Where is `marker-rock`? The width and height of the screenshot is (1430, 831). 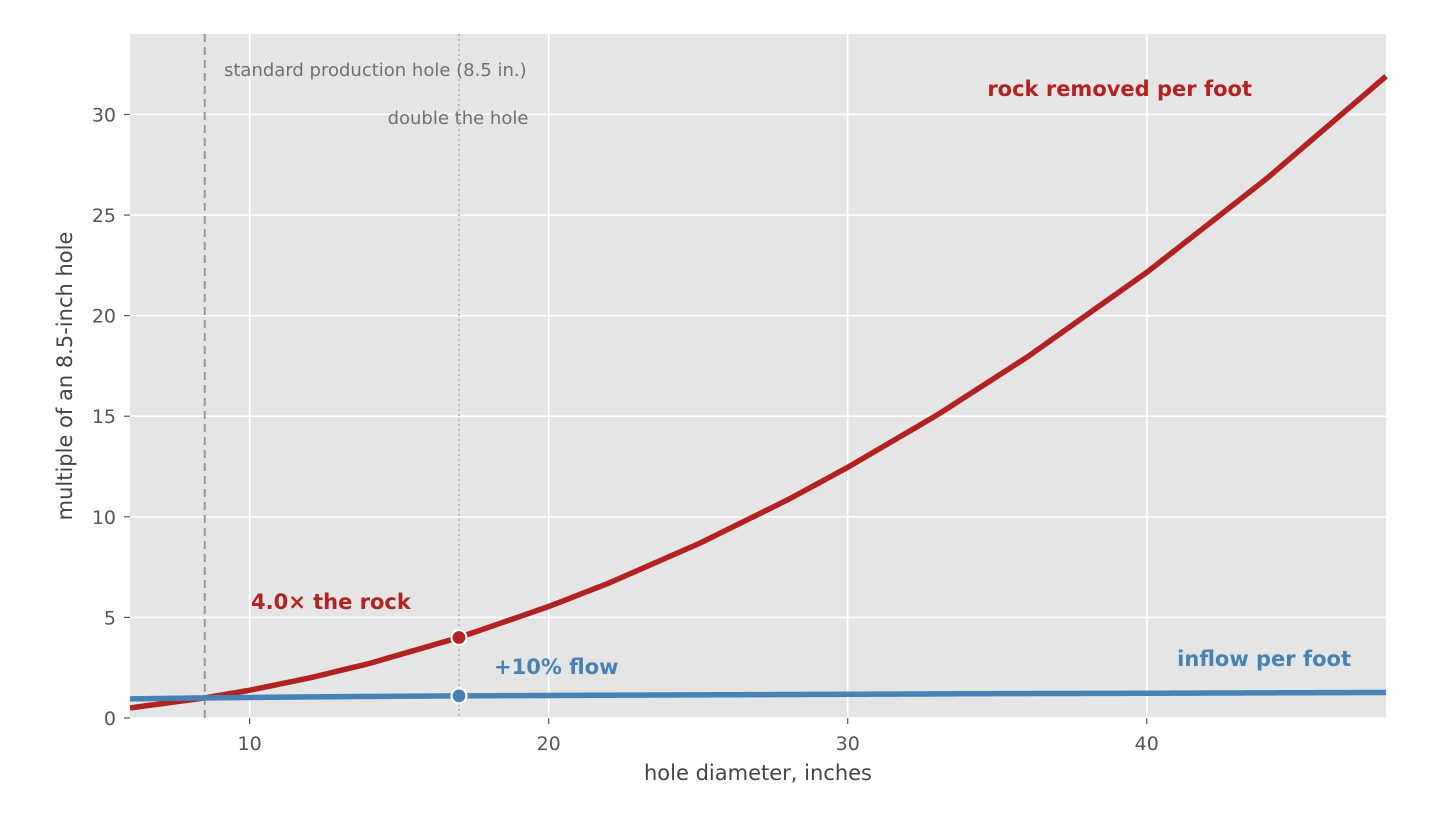 marker-rock is located at coordinates (459, 637).